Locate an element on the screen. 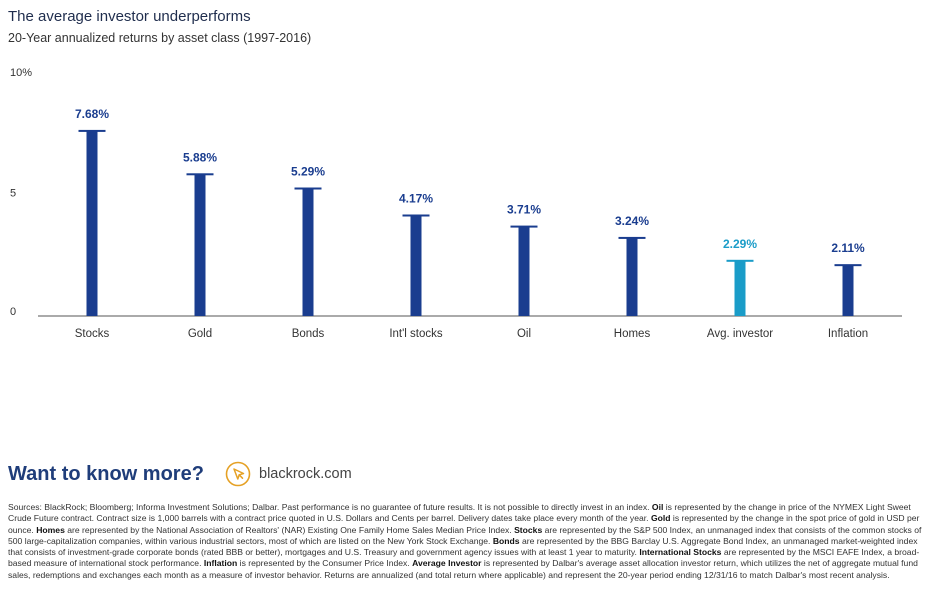  bar-int-l-stocks is located at coordinates (416, 265).